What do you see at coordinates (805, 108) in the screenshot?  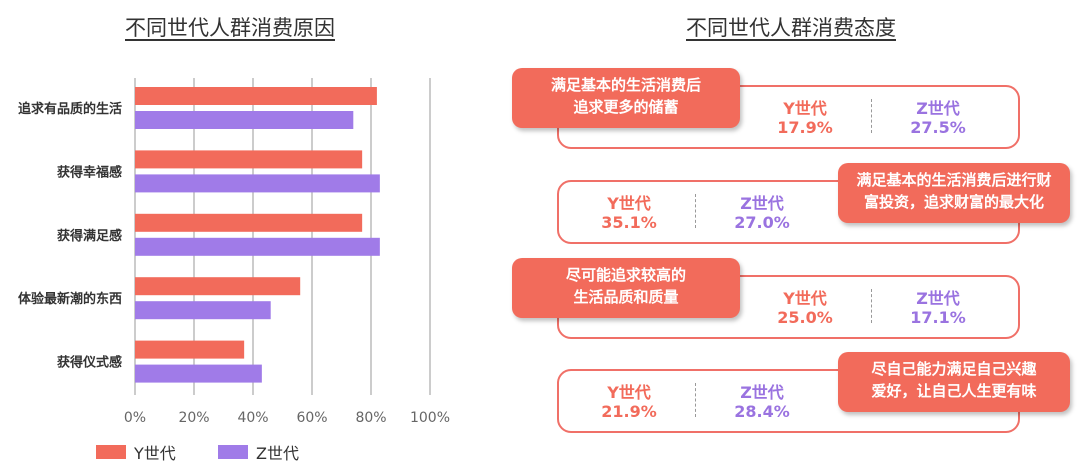 I see `attitude-1-y-label: Y世代` at bounding box center [805, 108].